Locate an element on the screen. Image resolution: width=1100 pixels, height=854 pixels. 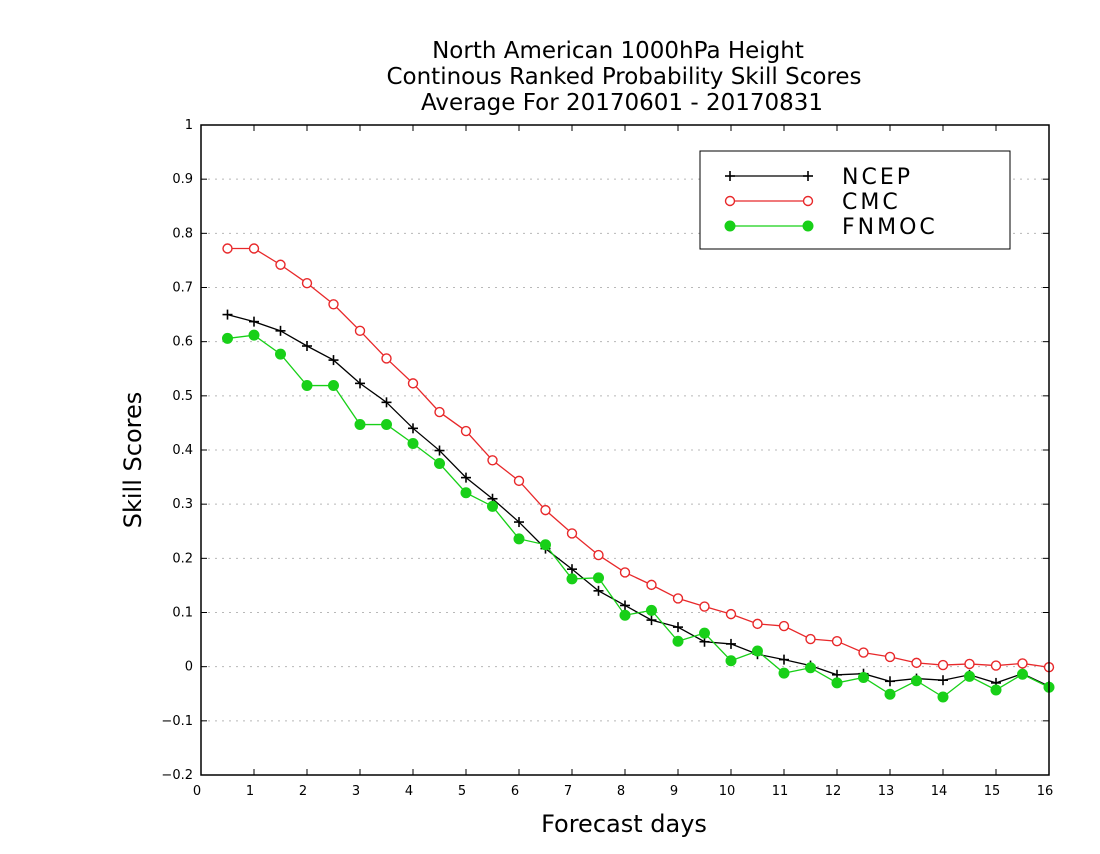
y-tick-label: 0.7 is located at coordinates (182, 288).